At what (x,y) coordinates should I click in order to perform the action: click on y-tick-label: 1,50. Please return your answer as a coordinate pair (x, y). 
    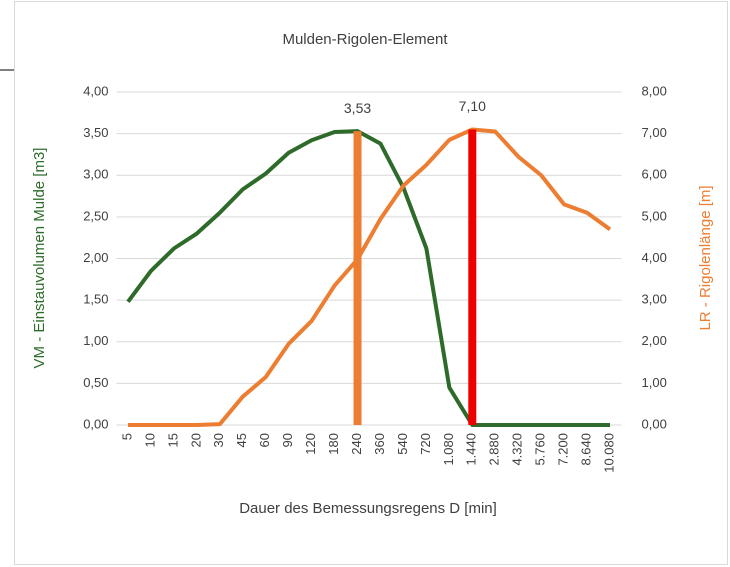
    Looking at the image, I should click on (95, 299).